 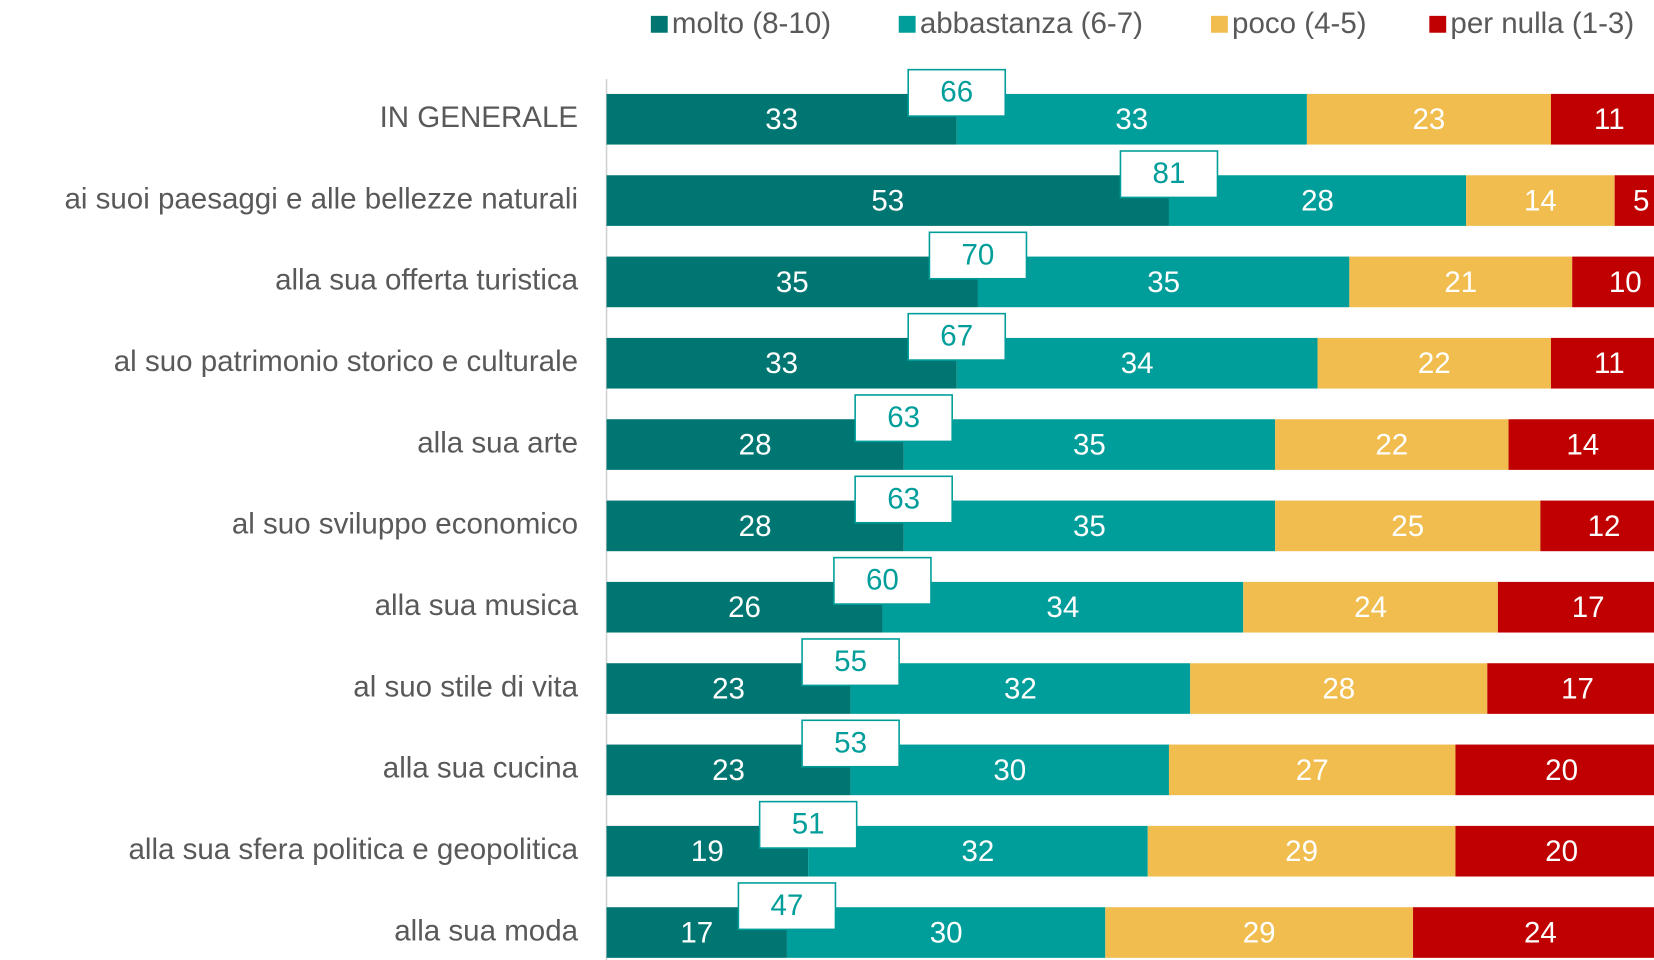 What do you see at coordinates (1625, 282) in the screenshot?
I see `data-label: 10` at bounding box center [1625, 282].